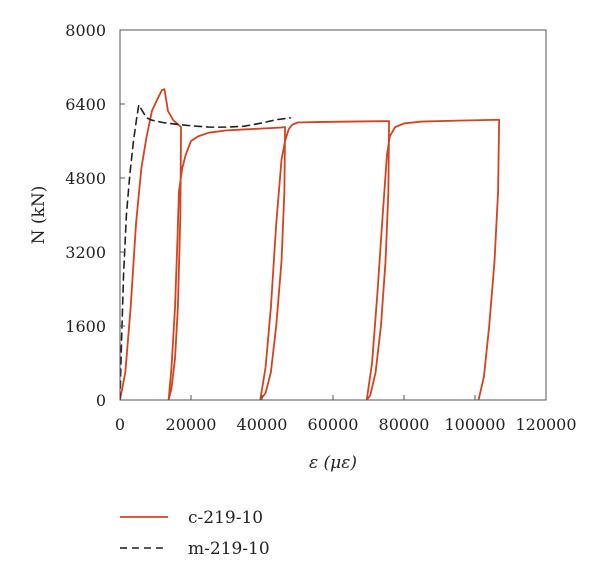 This screenshot has height=575, width=600. Describe the element at coordinates (85, 104) in the screenshot. I see `y-tick-label: 6400` at that location.